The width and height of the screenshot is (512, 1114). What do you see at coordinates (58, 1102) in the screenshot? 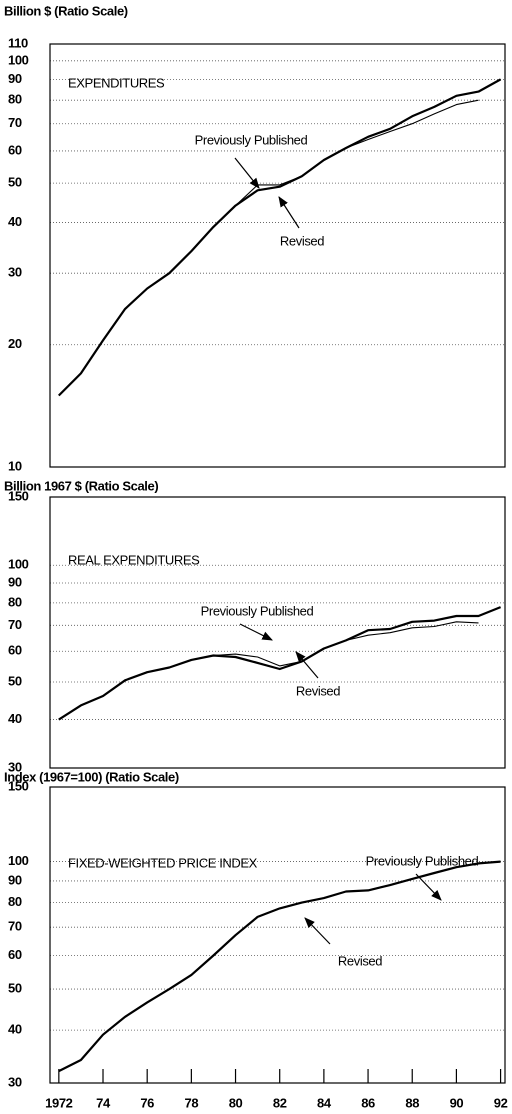
I see `x-tick-label: 1972` at bounding box center [58, 1102].